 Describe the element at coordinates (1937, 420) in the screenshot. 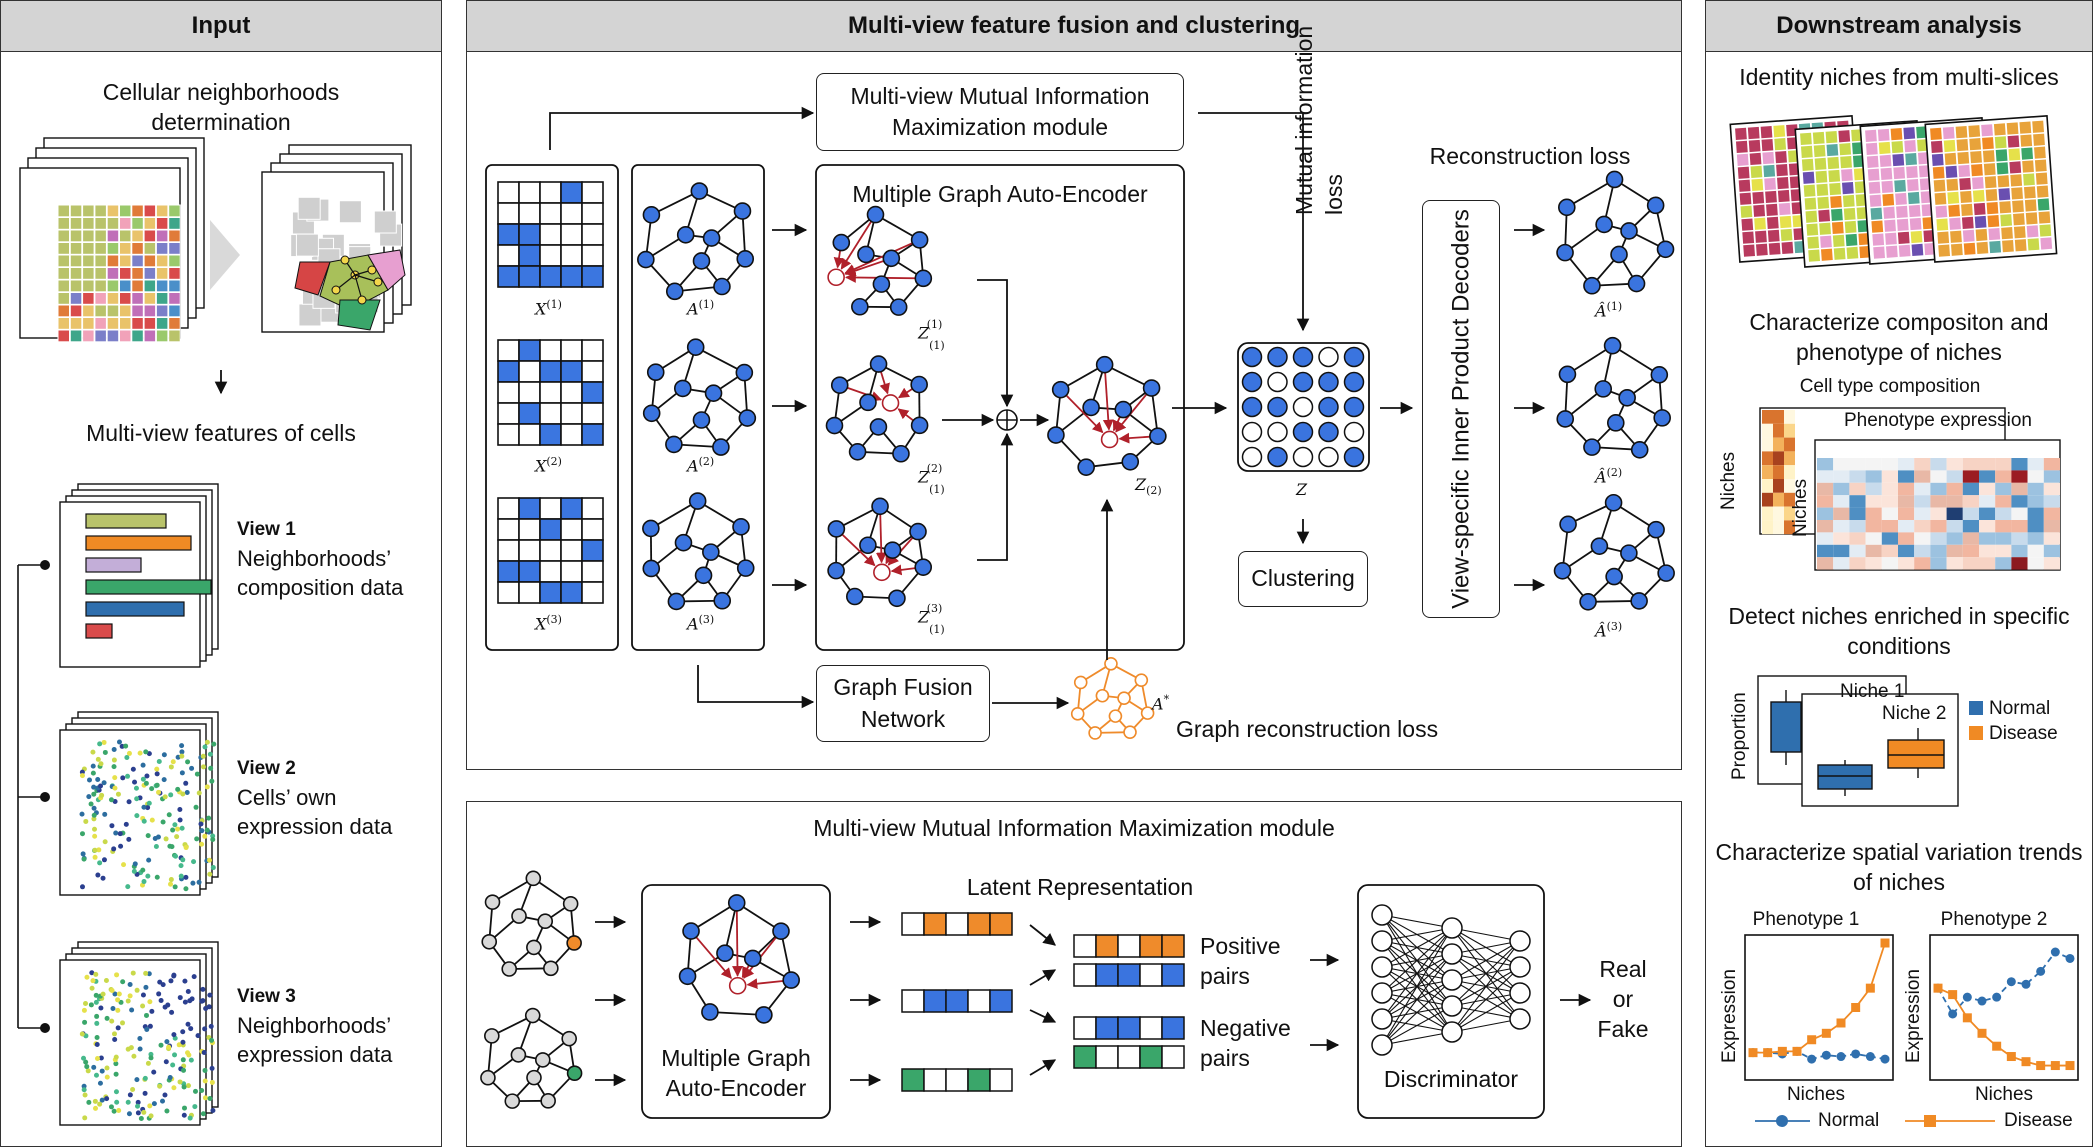

I see `phenotype-expr-label: Phenotype expression` at that location.